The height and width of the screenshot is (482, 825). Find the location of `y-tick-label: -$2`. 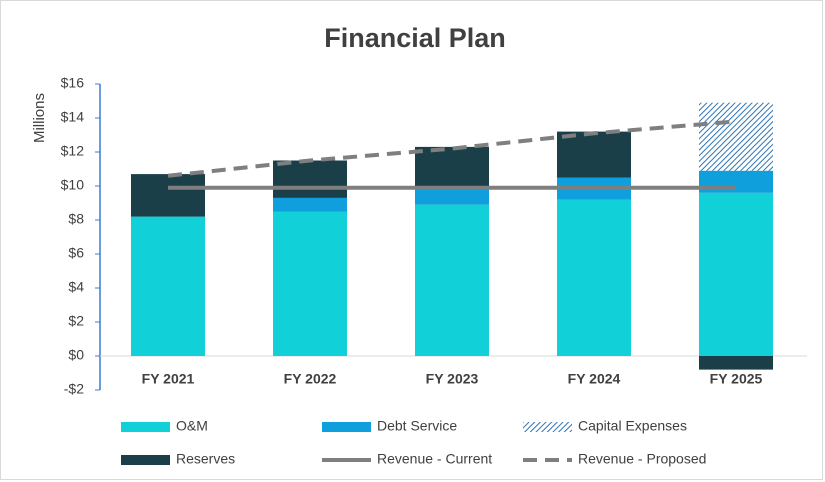

y-tick-label: -$2 is located at coordinates (74, 389).